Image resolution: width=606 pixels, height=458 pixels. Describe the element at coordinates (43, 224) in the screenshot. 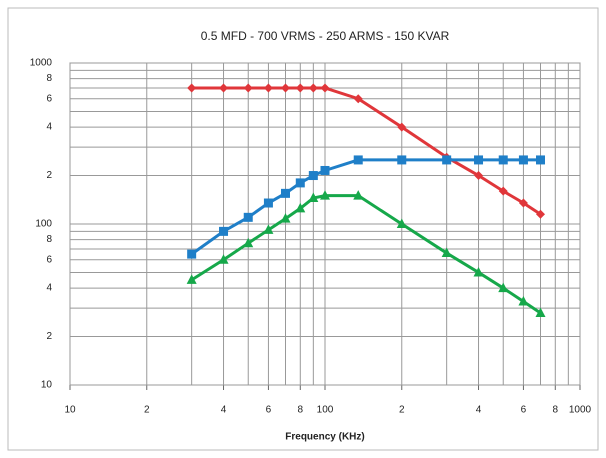

I see `y-tick-label: 100` at that location.